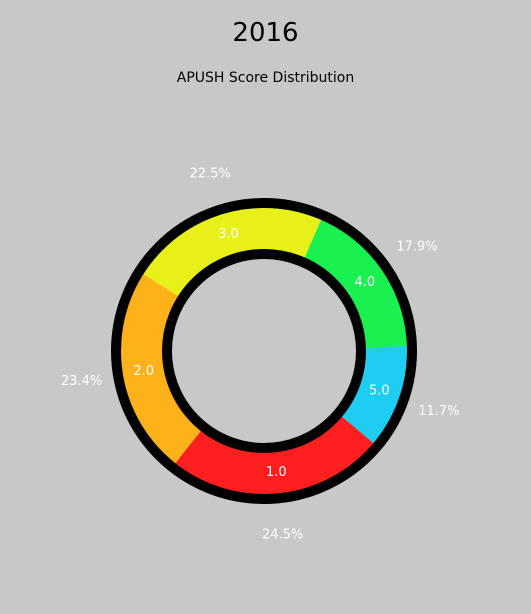  I want to click on slice-label-2.0: 2.0, so click(143, 371).